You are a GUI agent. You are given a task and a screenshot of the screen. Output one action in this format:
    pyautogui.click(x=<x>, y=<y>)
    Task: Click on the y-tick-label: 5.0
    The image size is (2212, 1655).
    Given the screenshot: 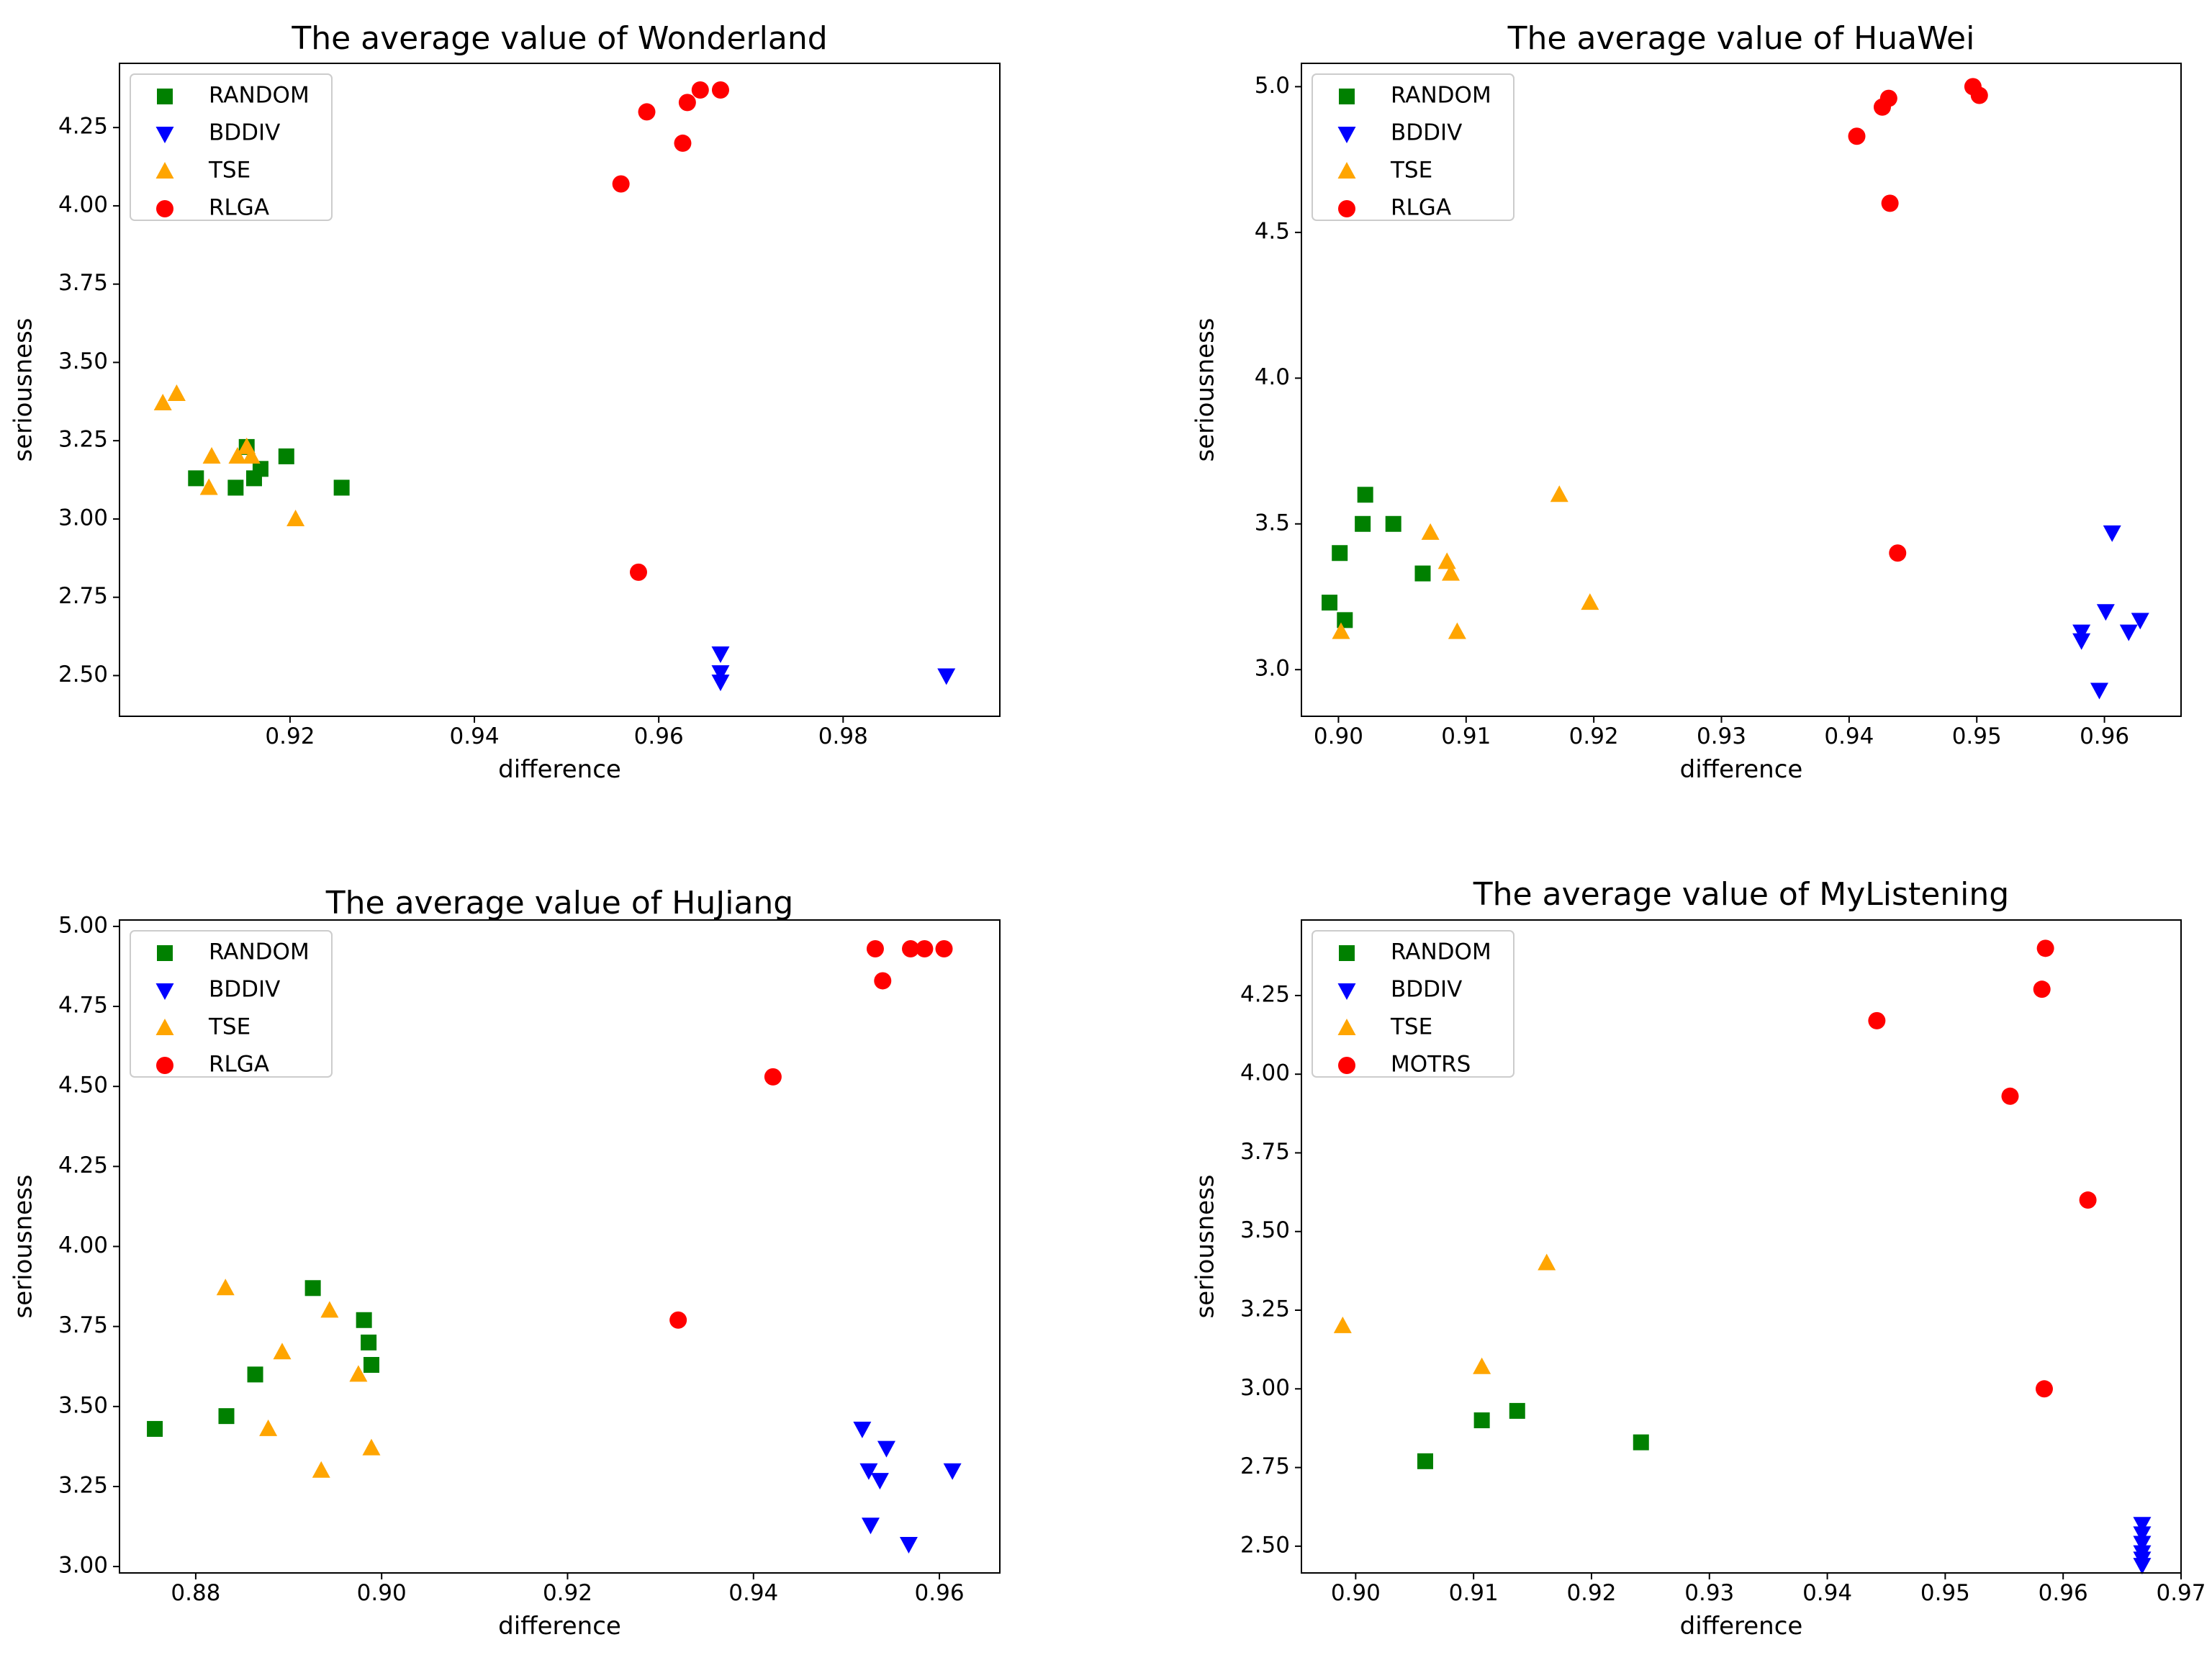 What is the action you would take?
    pyautogui.click(x=1272, y=86)
    